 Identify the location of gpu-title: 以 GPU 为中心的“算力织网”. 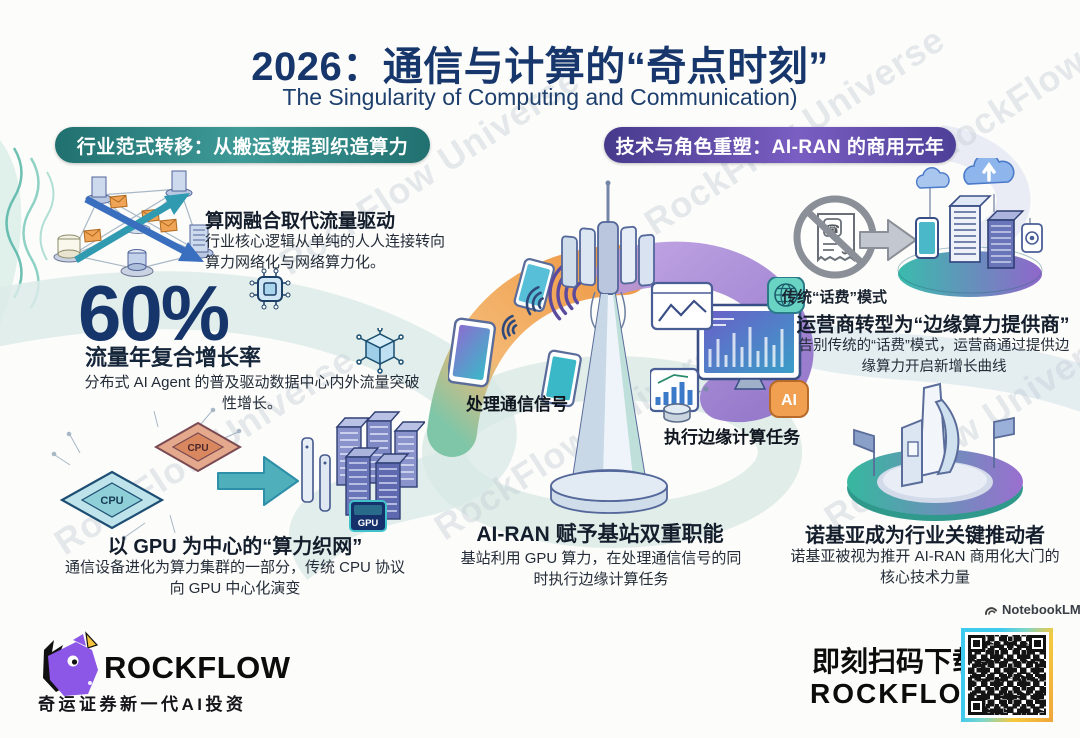
(235, 547).